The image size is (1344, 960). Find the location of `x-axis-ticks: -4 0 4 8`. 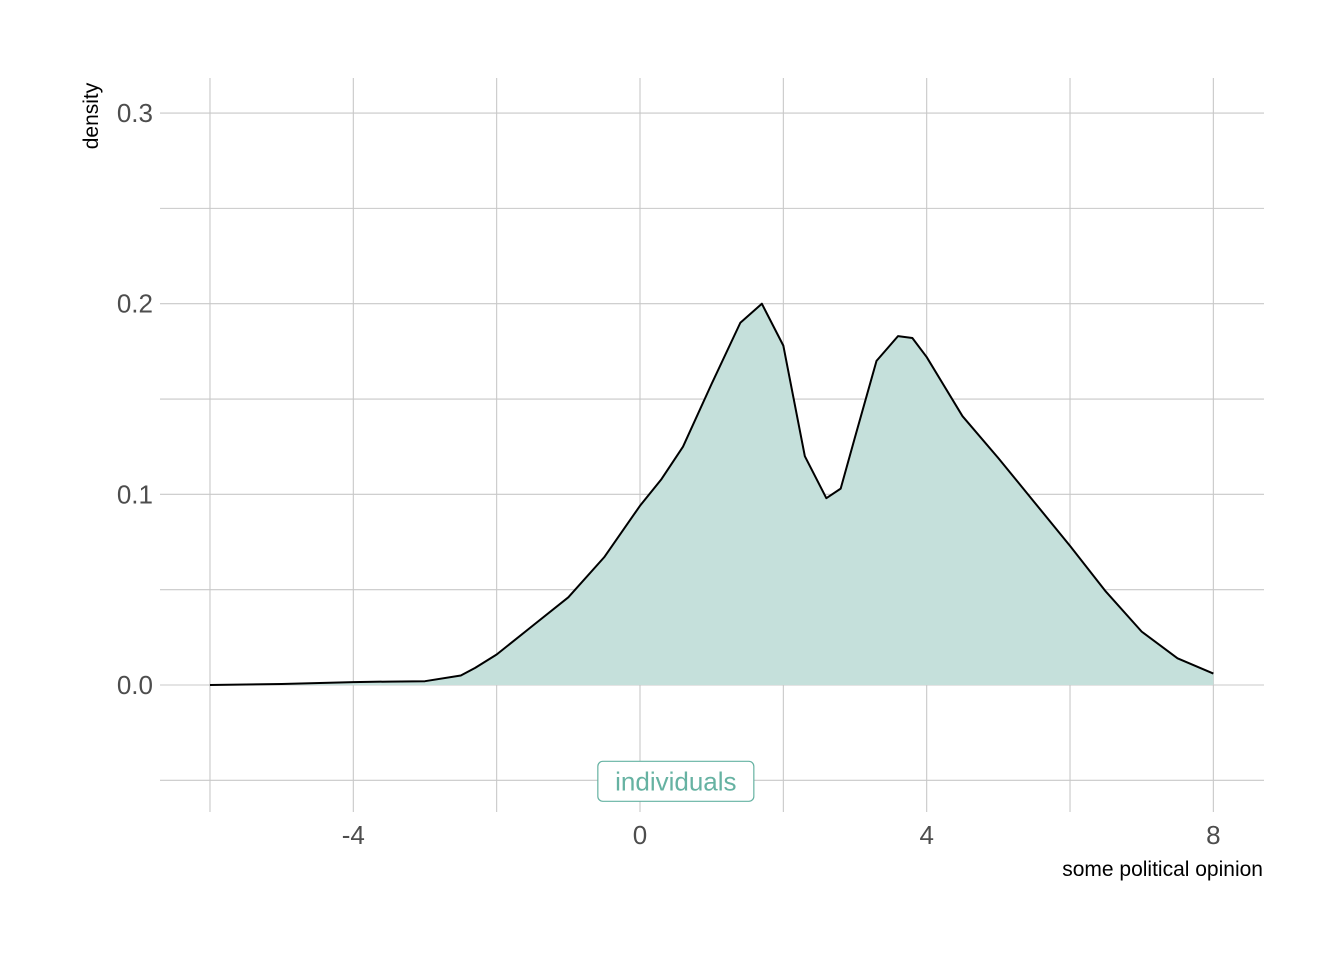

x-axis-ticks: -4 0 4 8 is located at coordinates (781, 835).